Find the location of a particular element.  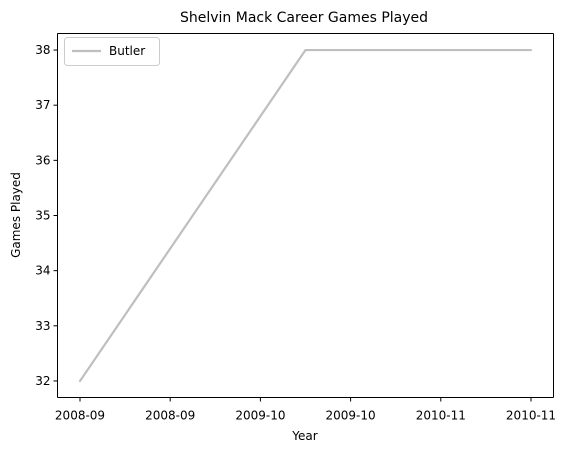

legend-label-butler: Butler is located at coordinates (127, 51).